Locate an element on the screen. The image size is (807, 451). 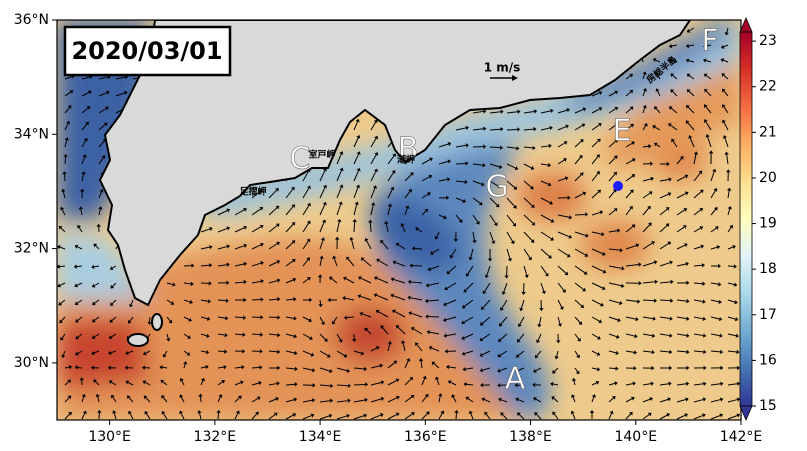
colorbar-bar is located at coordinates (746, 219).